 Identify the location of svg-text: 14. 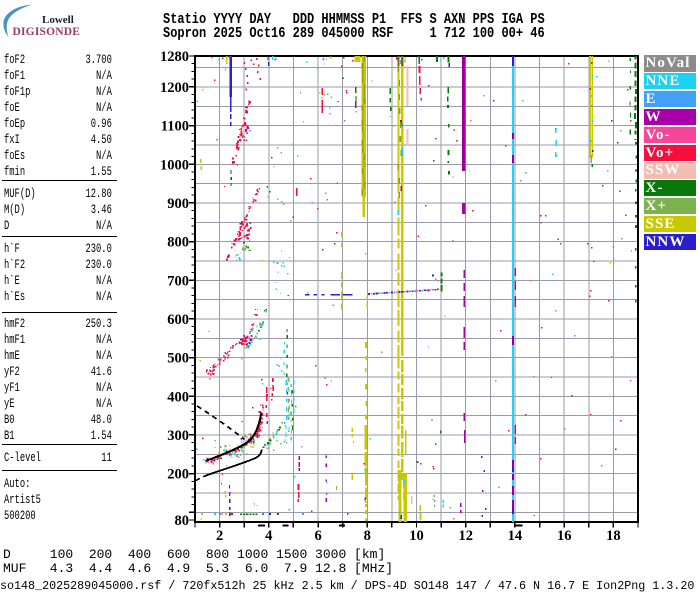
(515, 536).